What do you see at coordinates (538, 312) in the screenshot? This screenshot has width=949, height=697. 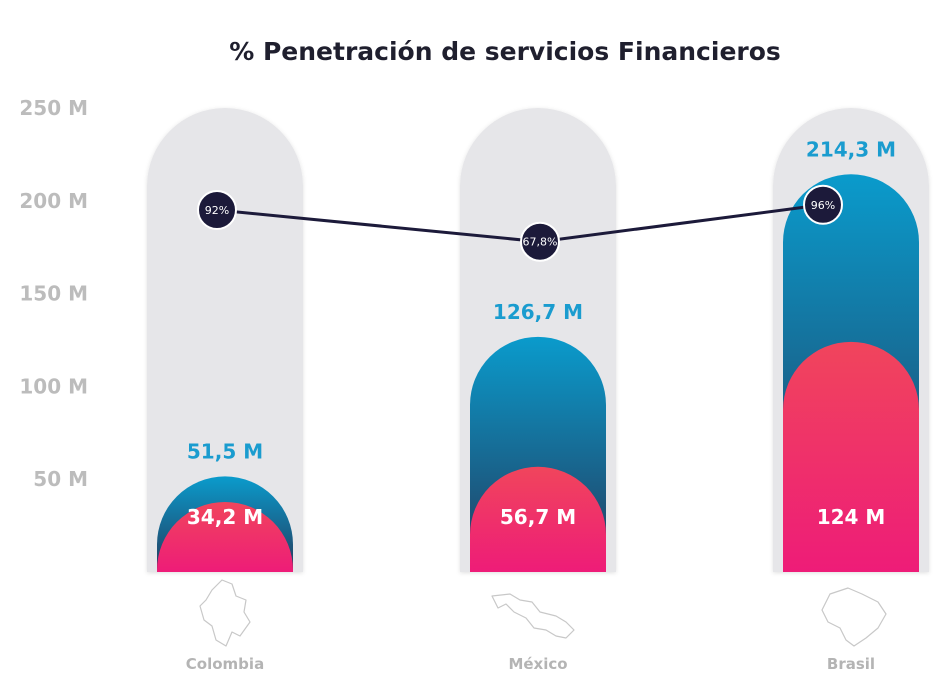 I see `bar-total-label: 126,7 M` at bounding box center [538, 312].